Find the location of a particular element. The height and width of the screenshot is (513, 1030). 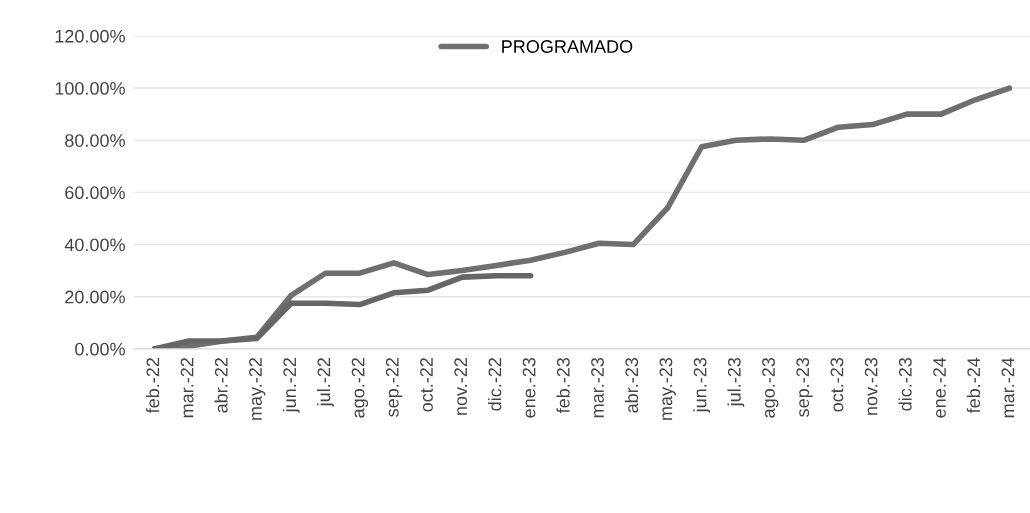

x-tick-label: may.-22 is located at coordinates (257, 389).